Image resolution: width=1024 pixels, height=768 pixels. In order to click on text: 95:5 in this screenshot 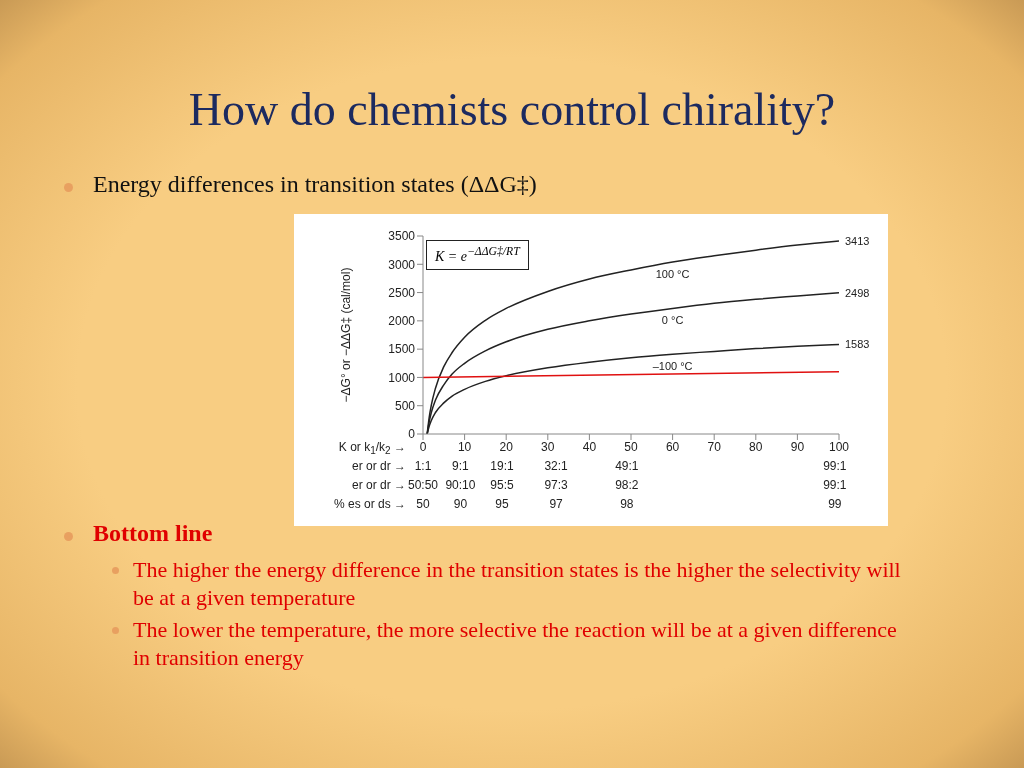, I will do `click(502, 485)`.